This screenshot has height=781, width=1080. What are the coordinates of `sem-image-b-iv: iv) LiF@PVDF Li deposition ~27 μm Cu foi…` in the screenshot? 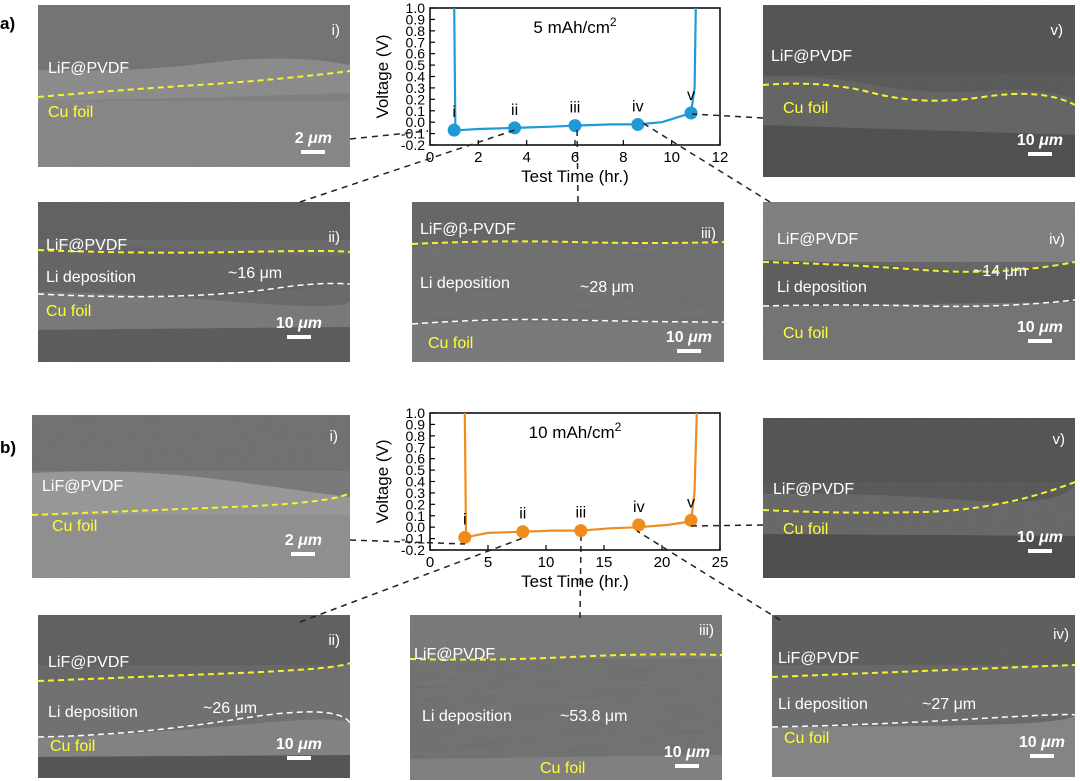 It's located at (923, 696).